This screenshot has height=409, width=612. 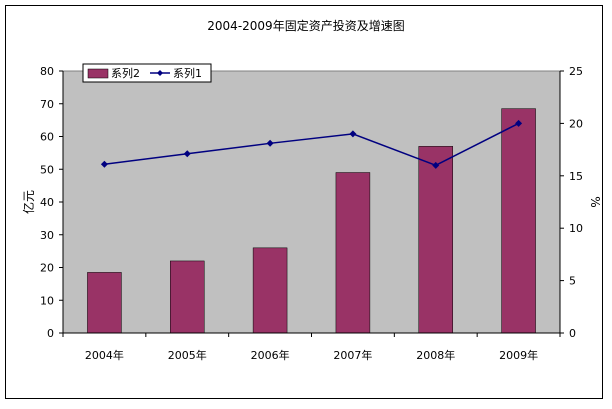 I want to click on y2-tick-label: 20, so click(x=576, y=123).